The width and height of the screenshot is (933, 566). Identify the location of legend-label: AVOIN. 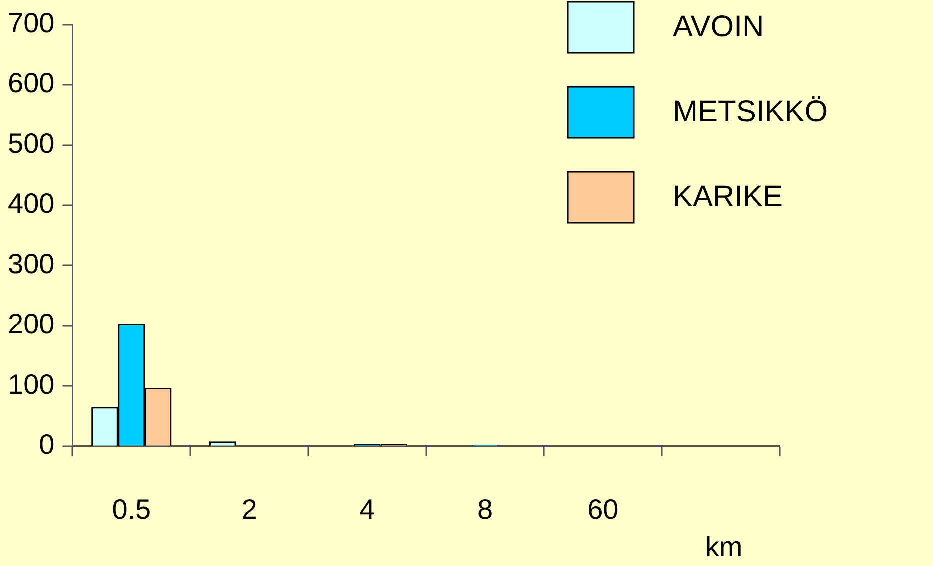
(718, 27).